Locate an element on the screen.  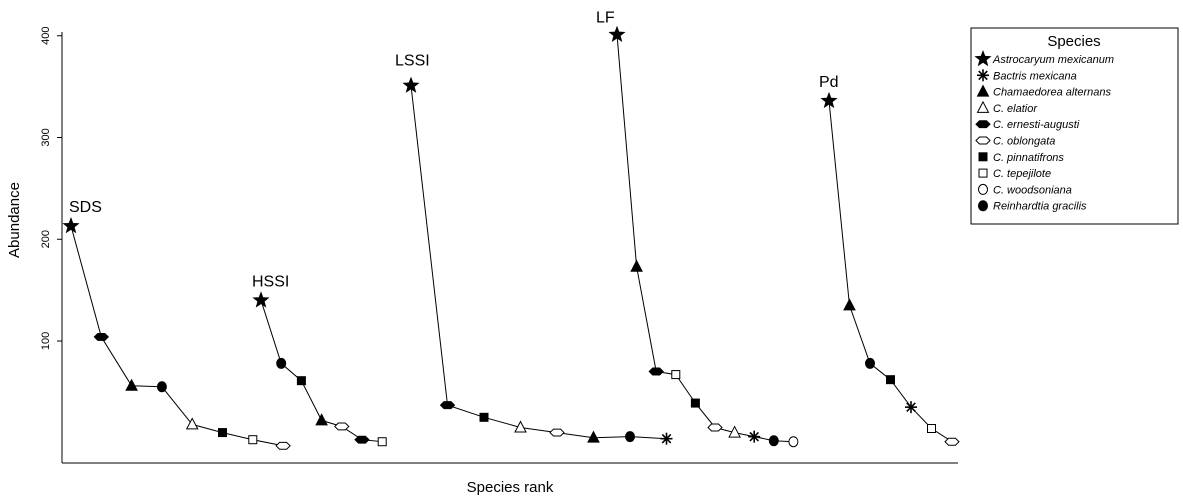
legend-label: Bactris mexicana is located at coordinates (1035, 76).